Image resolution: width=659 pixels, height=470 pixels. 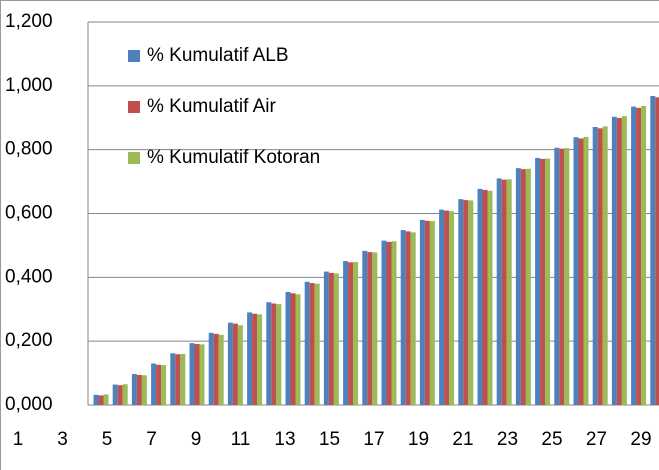 I want to click on x-tick-label: 11, so click(x=241, y=439).